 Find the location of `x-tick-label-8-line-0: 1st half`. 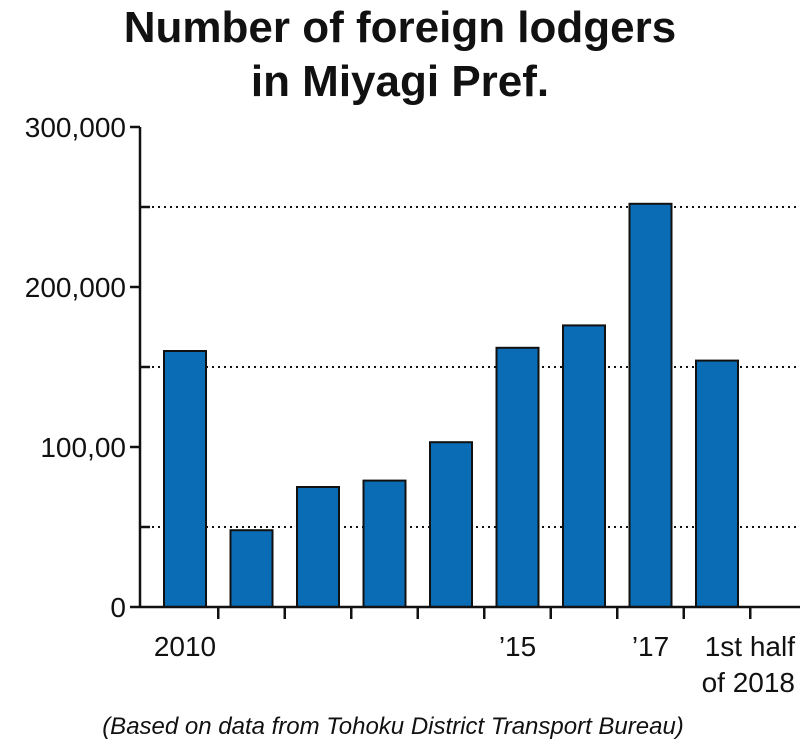

x-tick-label-8-line-0: 1st half is located at coordinates (750, 646).